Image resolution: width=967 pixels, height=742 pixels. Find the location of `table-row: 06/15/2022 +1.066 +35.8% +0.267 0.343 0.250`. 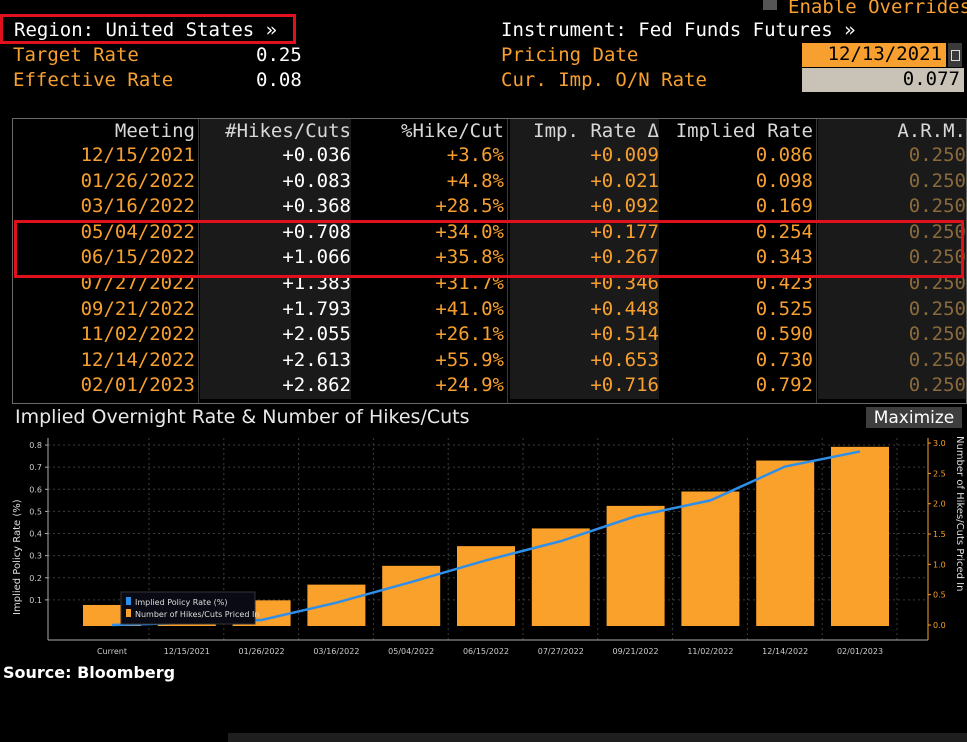

table-row: 06/15/2022 +1.066 +35.8% +0.267 0.343 0.250 is located at coordinates (489, 258).